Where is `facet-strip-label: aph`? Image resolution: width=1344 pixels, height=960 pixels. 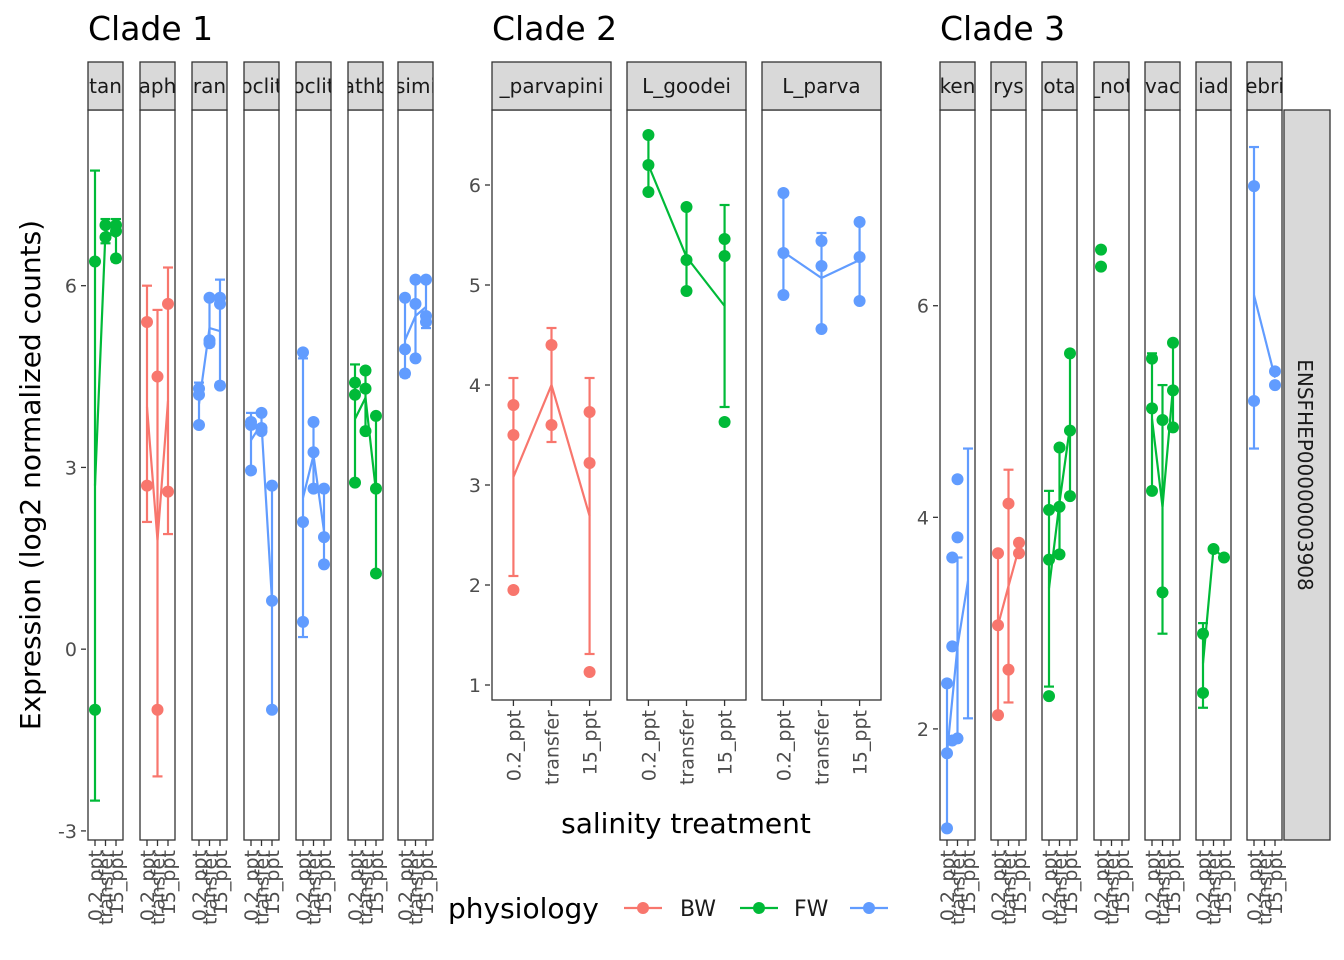 facet-strip-label: aph is located at coordinates (158, 86).